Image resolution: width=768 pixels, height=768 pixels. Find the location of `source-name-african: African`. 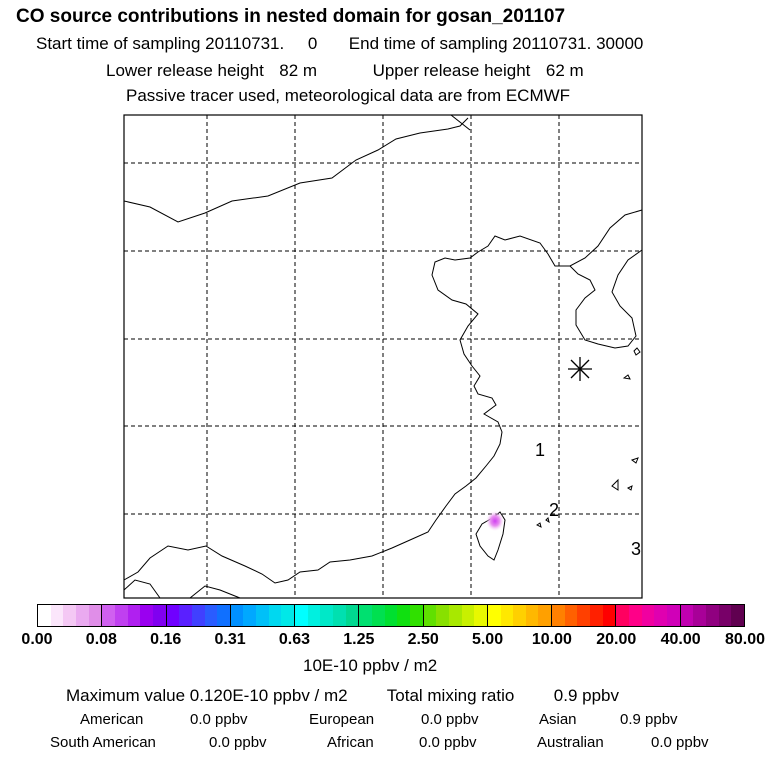

source-name-african: African is located at coordinates (350, 742).